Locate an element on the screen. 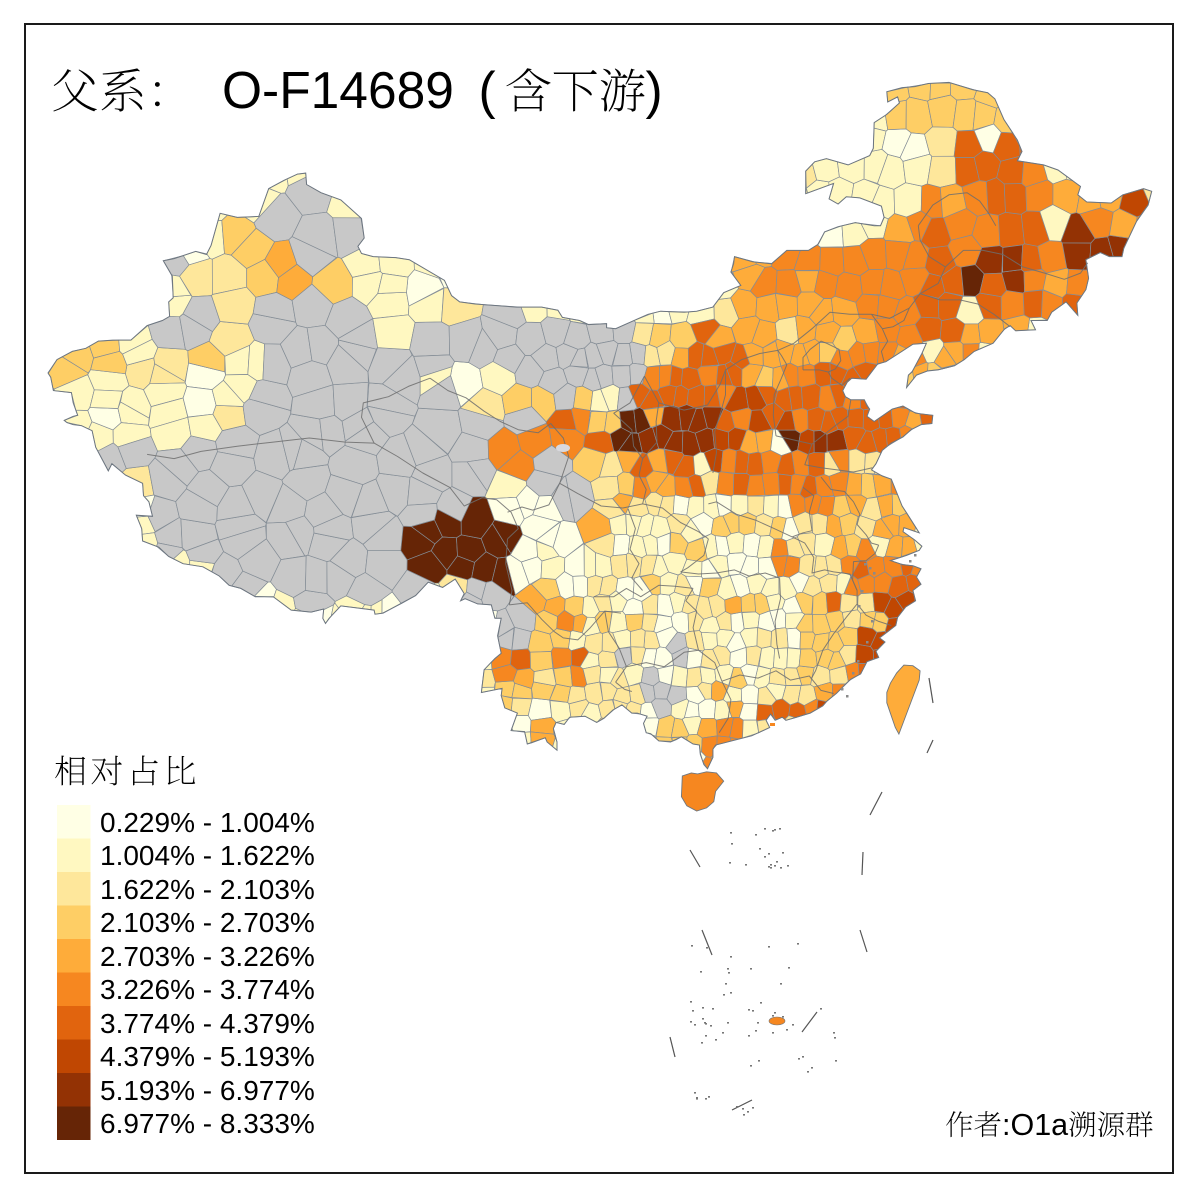 The image size is (1200, 1200). svg-text: 4.379% - 5.193% is located at coordinates (207, 1056).